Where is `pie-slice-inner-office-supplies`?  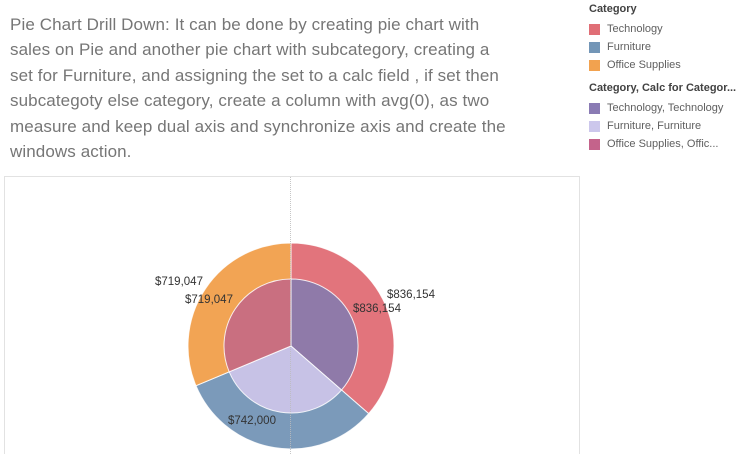 pie-slice-inner-office-supplies is located at coordinates (257, 325).